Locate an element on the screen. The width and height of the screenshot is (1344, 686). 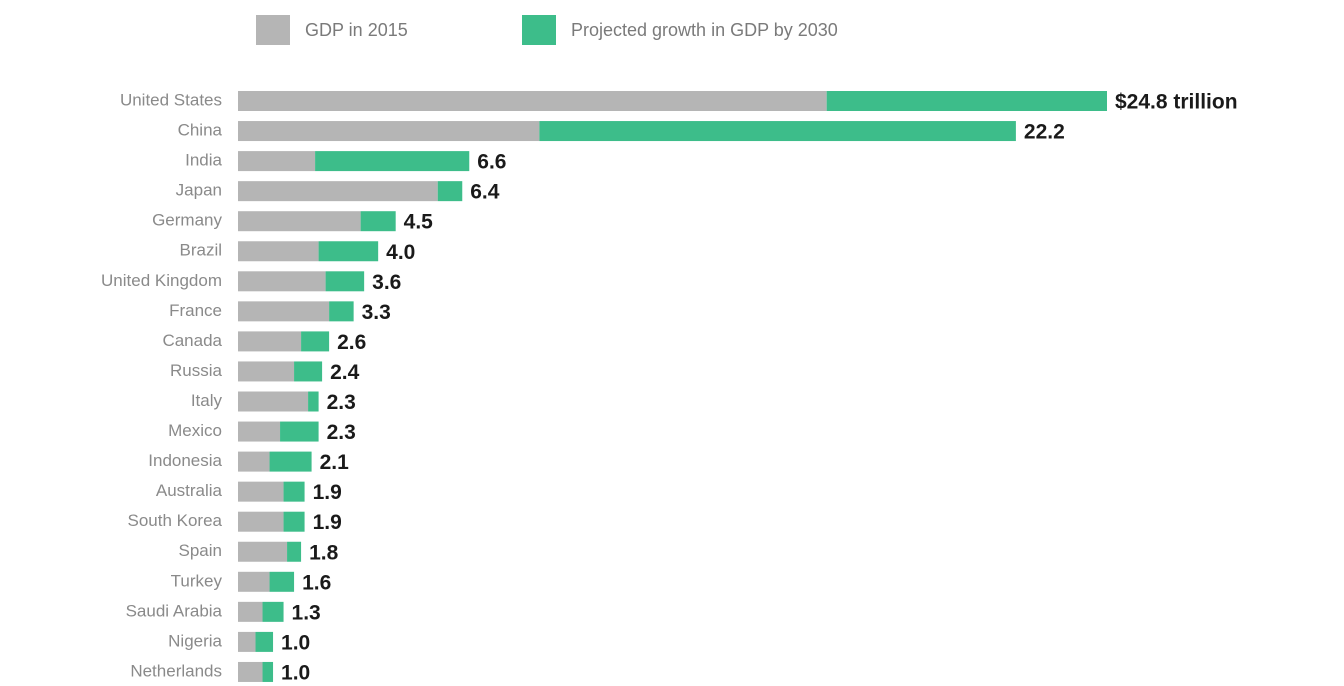
category-label: Japan is located at coordinates (199, 190).